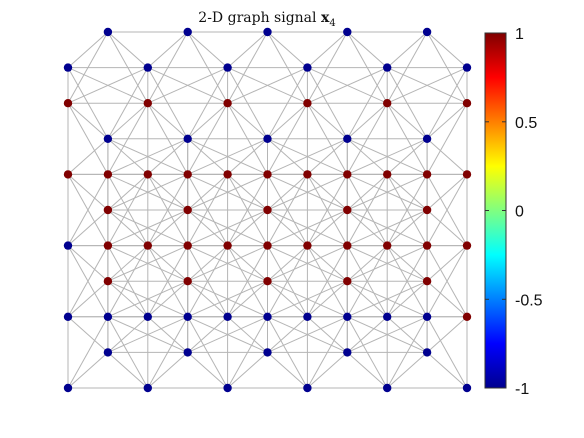  I want to click on colorbar-tick-label: -1, so click(522, 389).